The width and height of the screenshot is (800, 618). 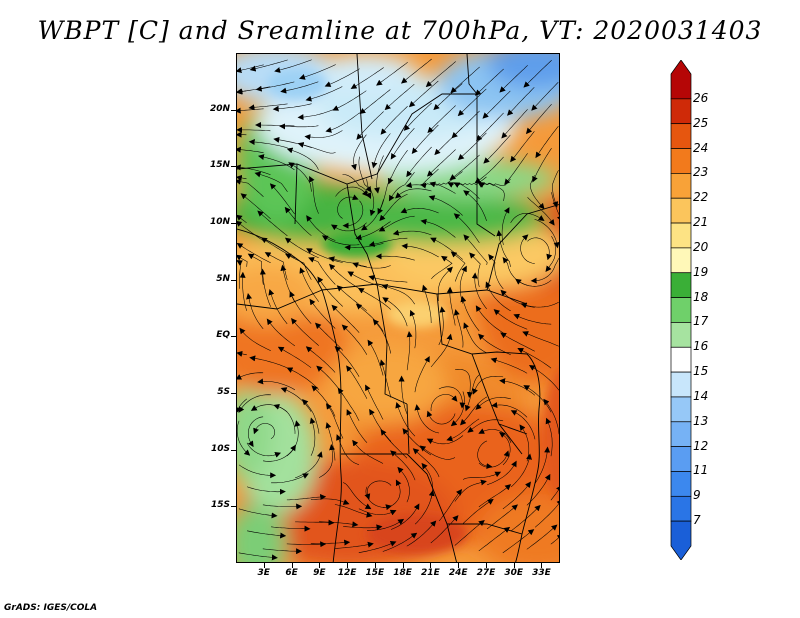 What do you see at coordinates (291, 573) in the screenshot?
I see `lon-label-6e: 6E` at bounding box center [291, 573].